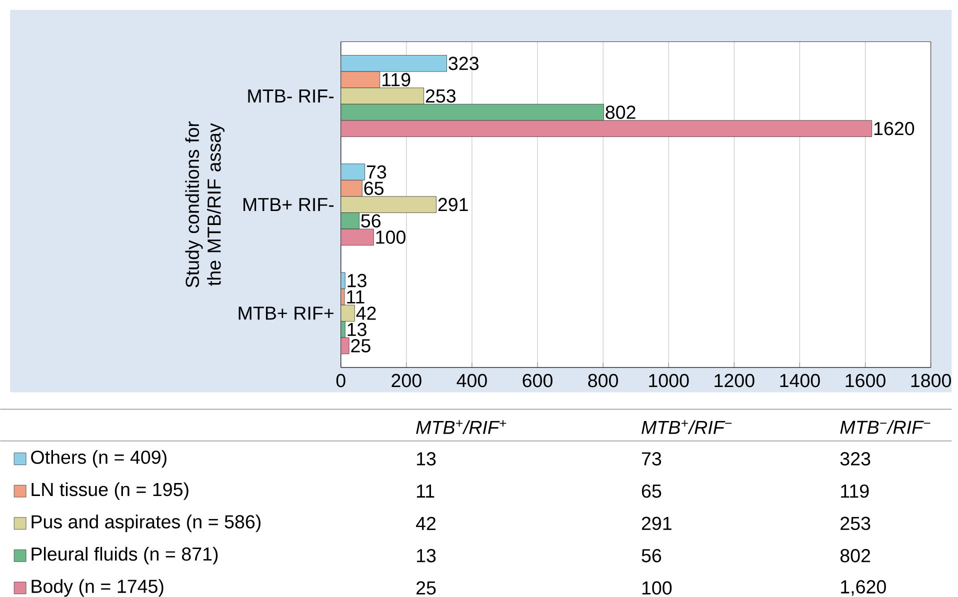 The image size is (958, 597). I want to click on x-tick-label: 1200, so click(734, 381).